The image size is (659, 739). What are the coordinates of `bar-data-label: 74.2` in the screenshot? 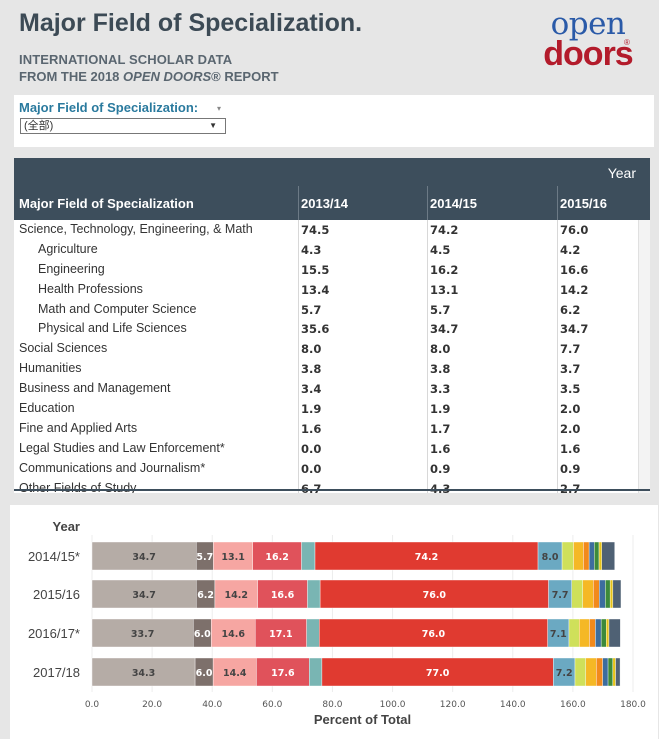 It's located at (426, 557).